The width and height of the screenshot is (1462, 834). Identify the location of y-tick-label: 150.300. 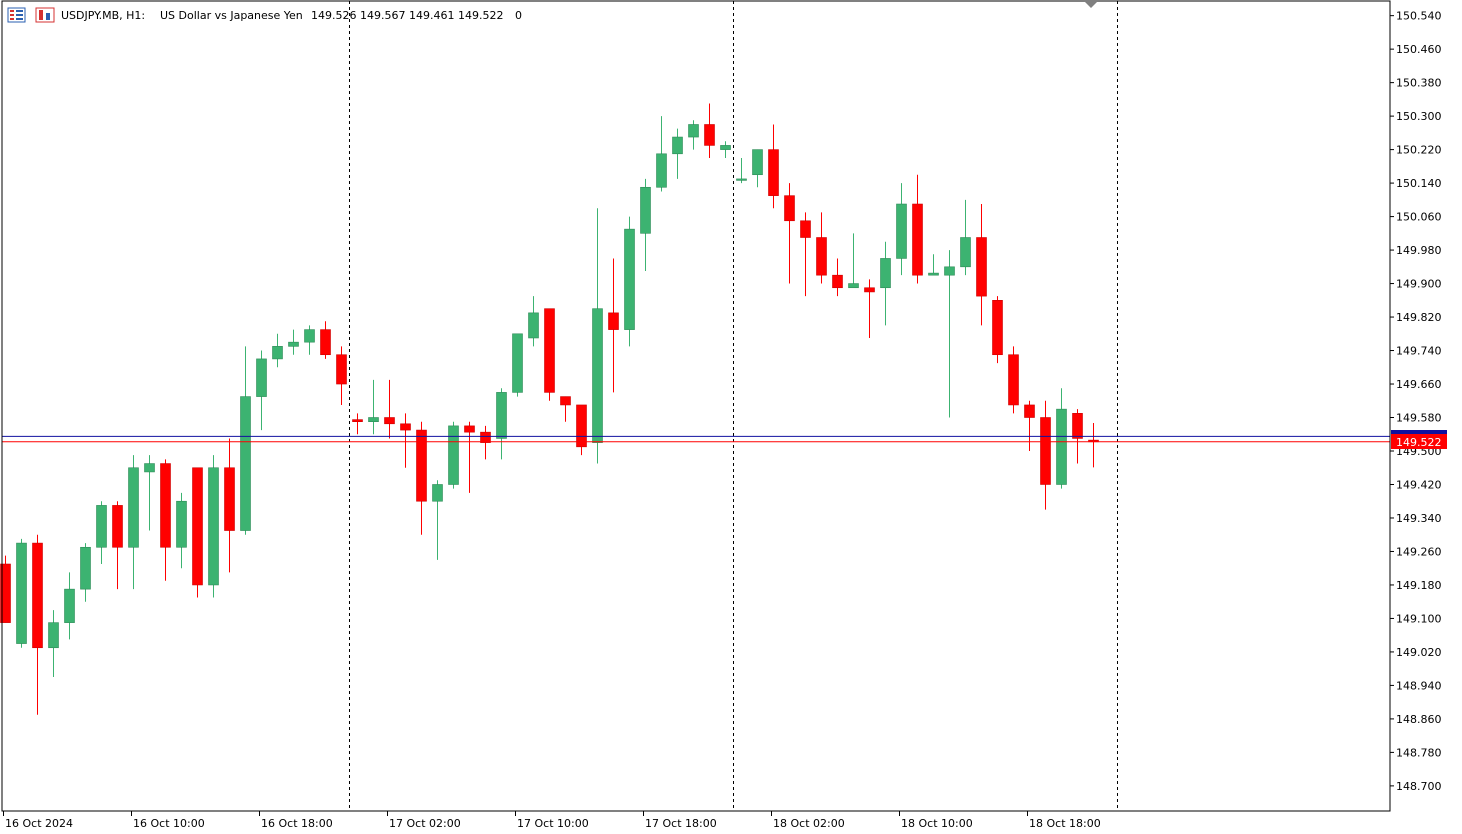
(1419, 116).